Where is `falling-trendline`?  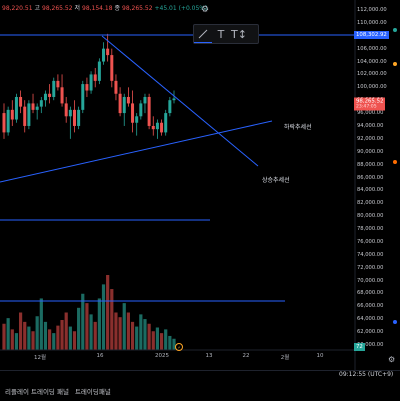 falling-trendline is located at coordinates (180, 101).